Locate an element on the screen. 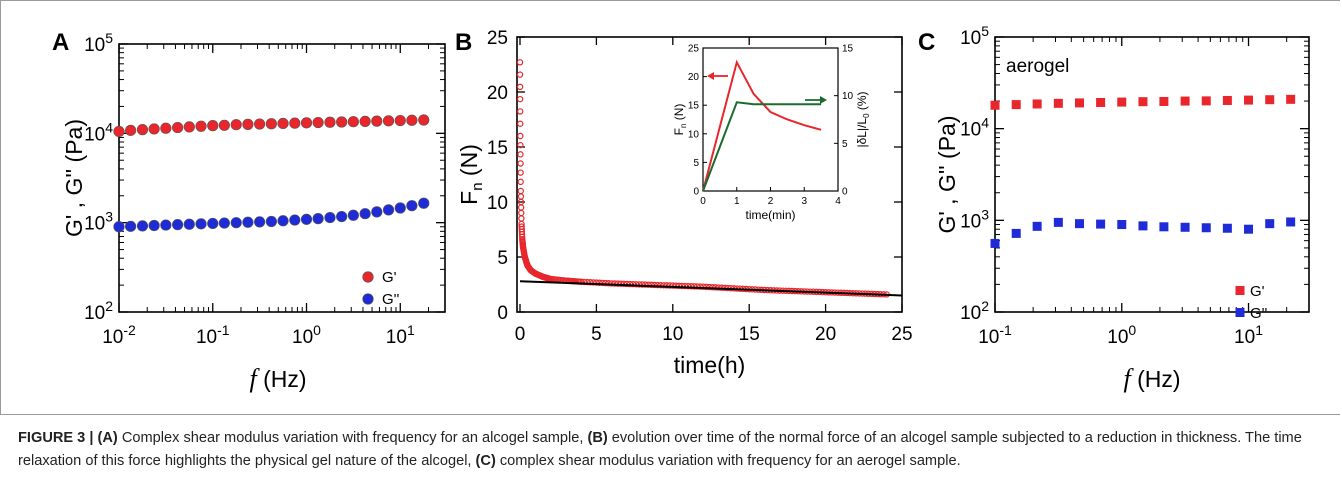 The height and width of the screenshot is (500, 1342). inset-x-tick-label: 4 is located at coordinates (838, 201).